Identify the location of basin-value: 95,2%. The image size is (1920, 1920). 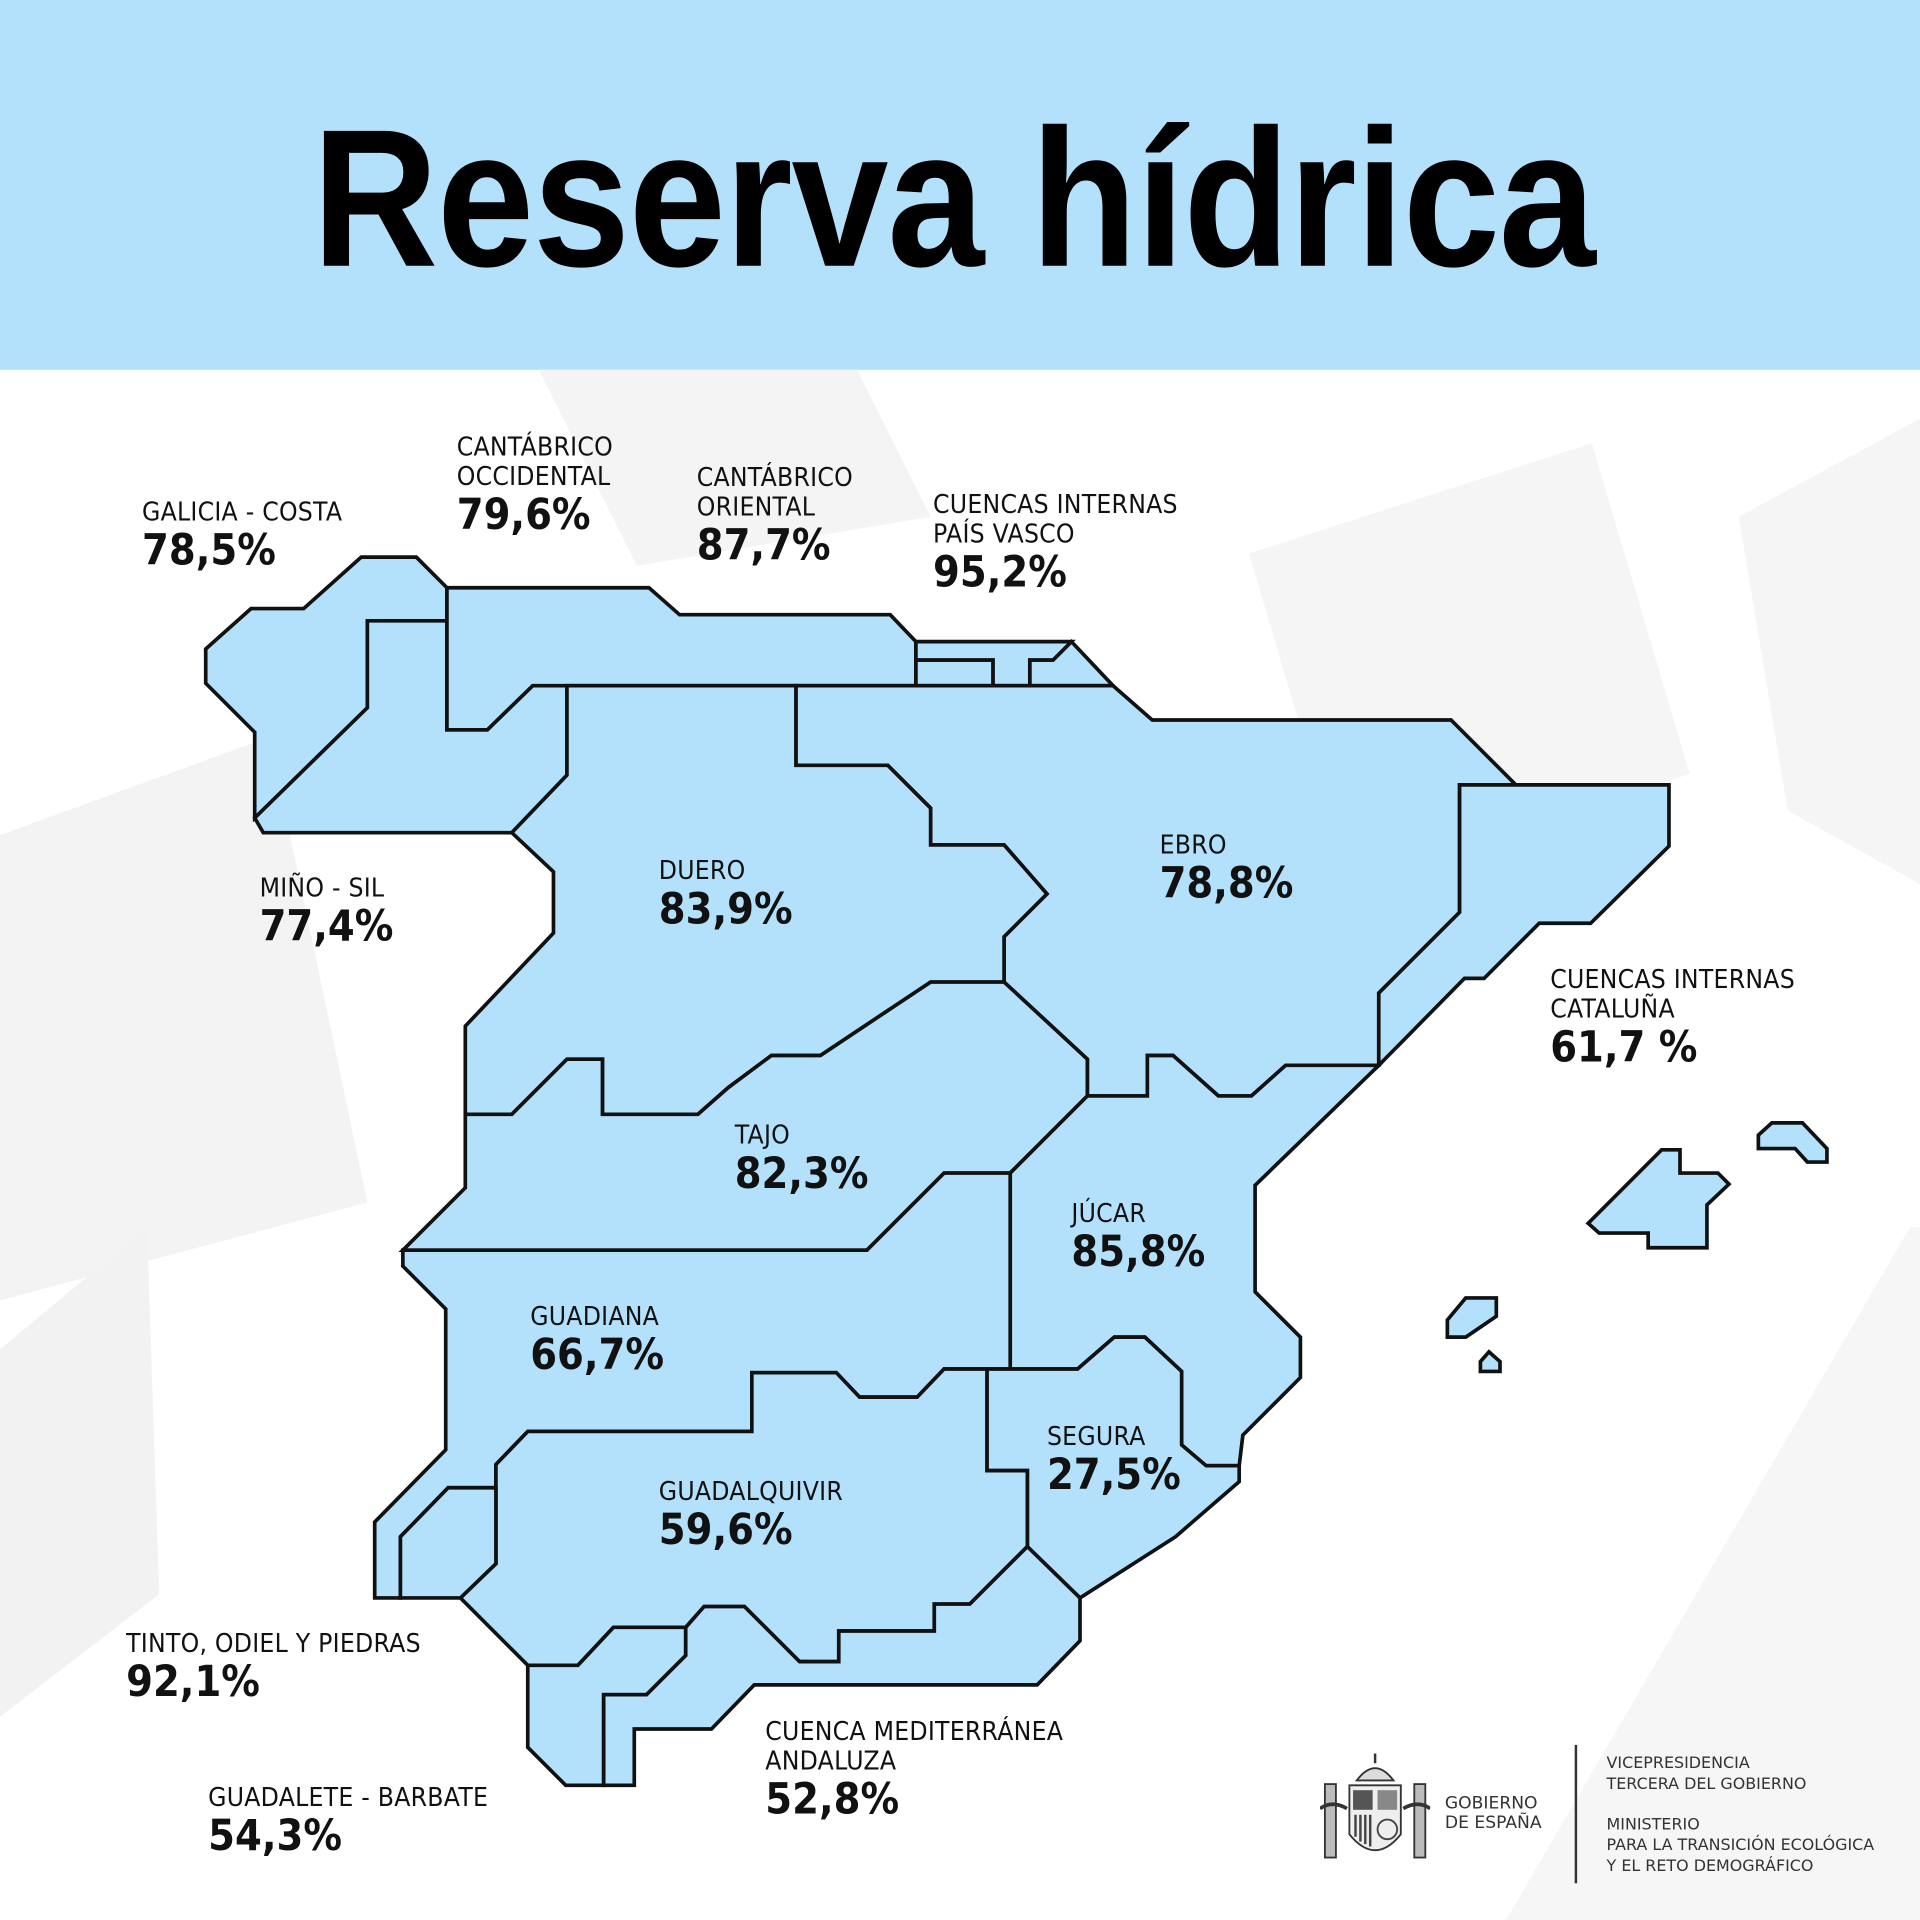
(1000, 573).